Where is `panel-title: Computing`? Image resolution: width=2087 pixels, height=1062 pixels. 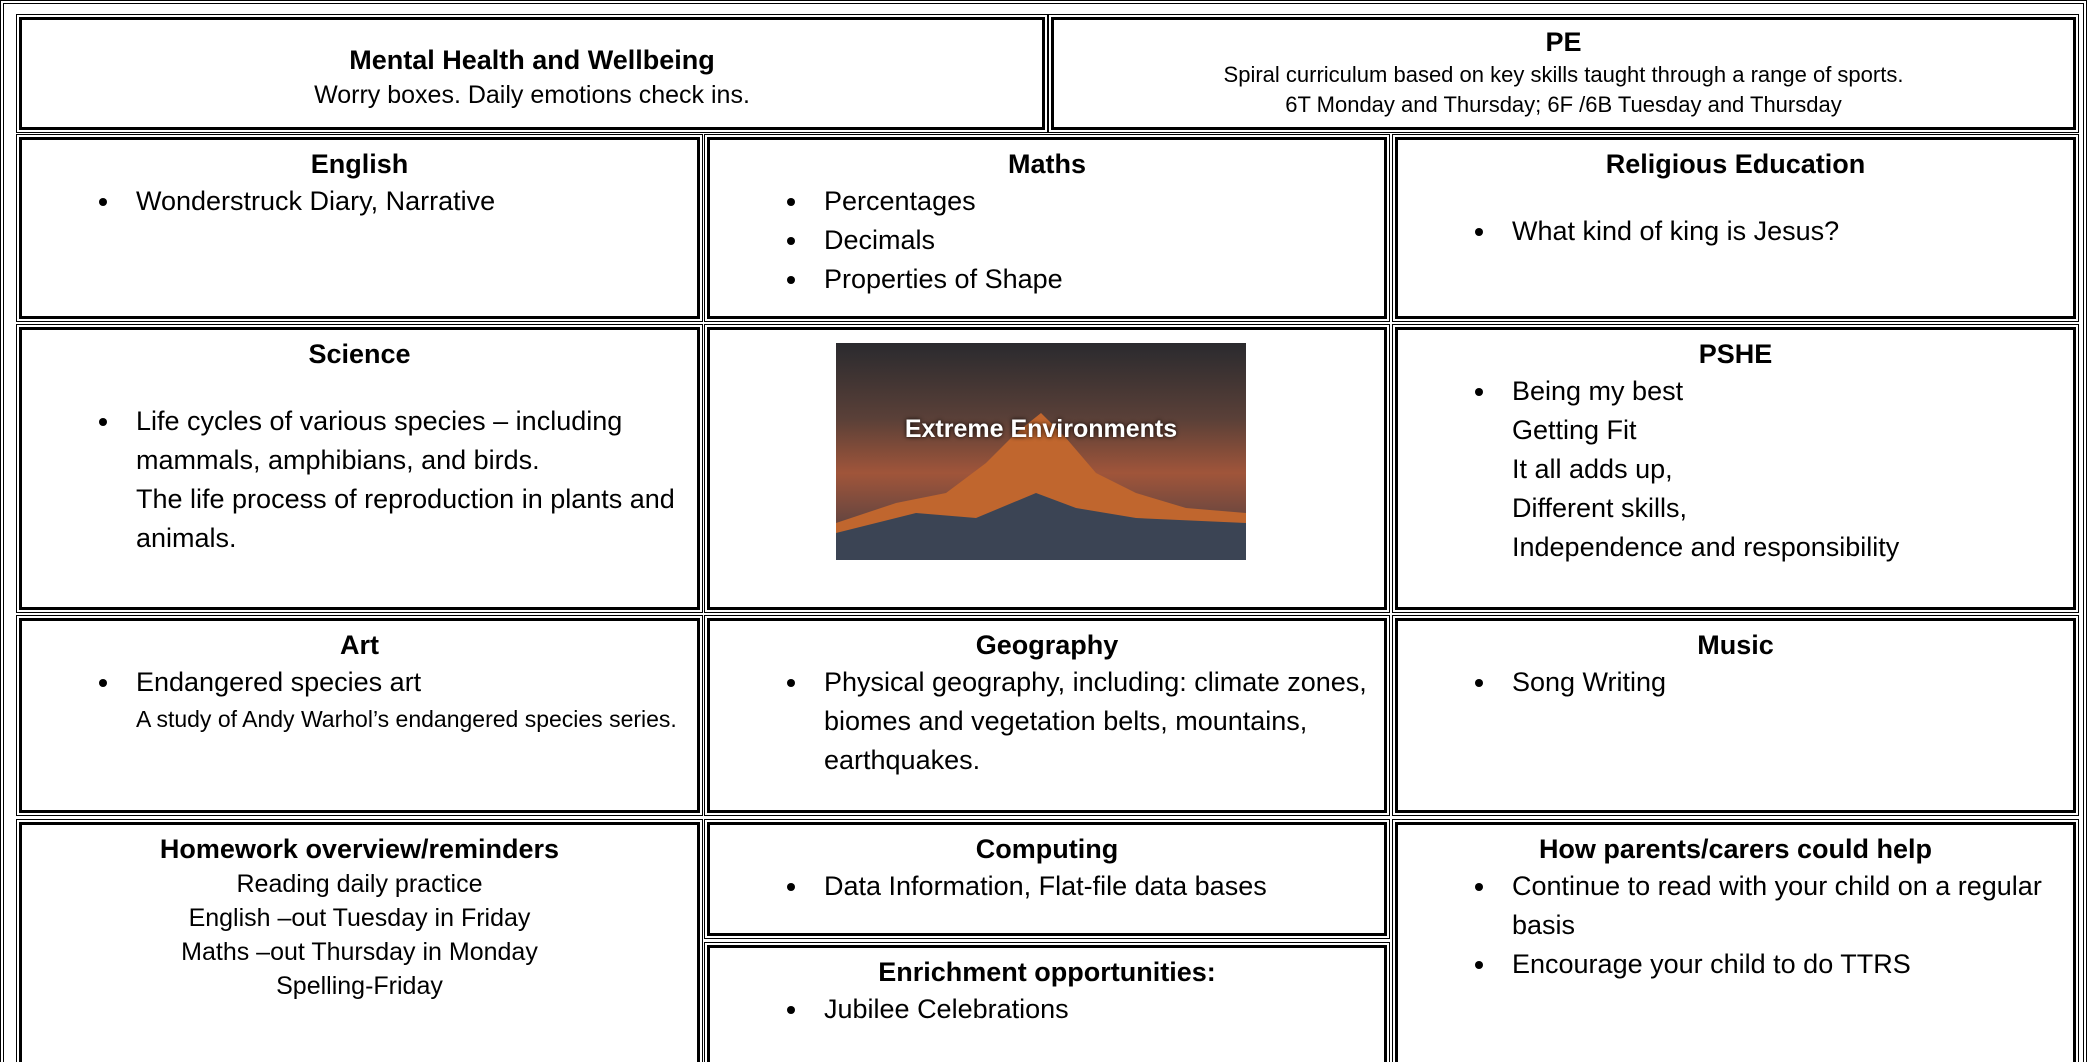 panel-title: Computing is located at coordinates (1047, 849).